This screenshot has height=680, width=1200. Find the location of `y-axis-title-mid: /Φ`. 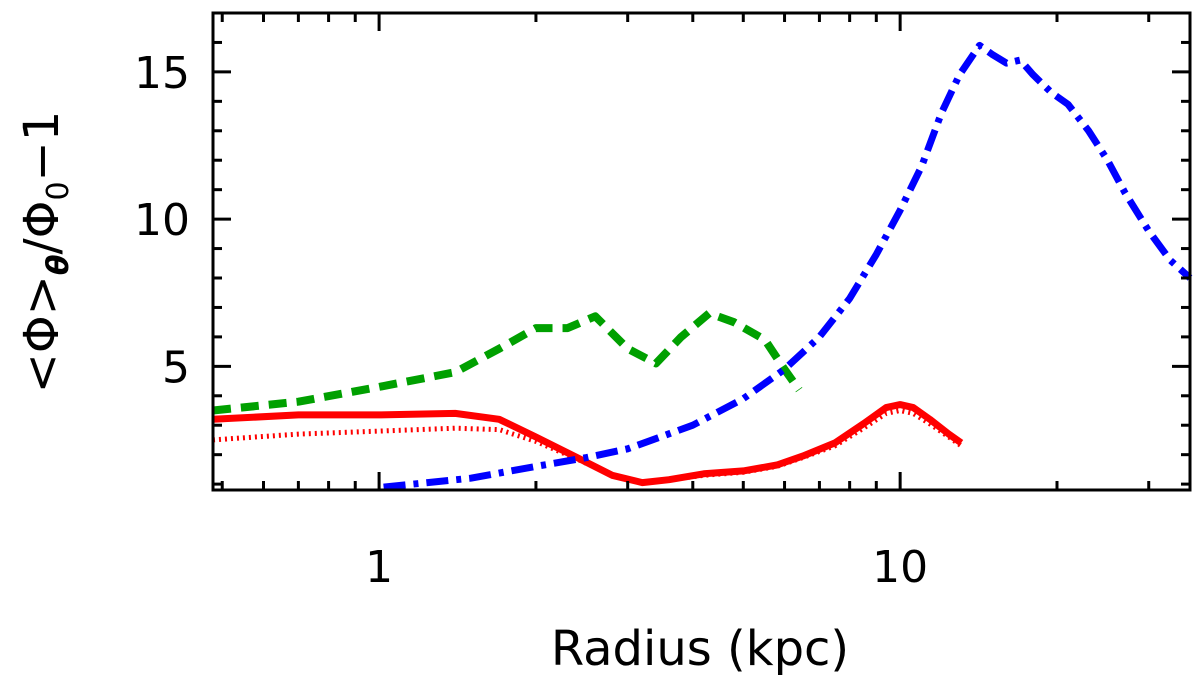

y-axis-title-mid: /Φ is located at coordinates (42, 228).